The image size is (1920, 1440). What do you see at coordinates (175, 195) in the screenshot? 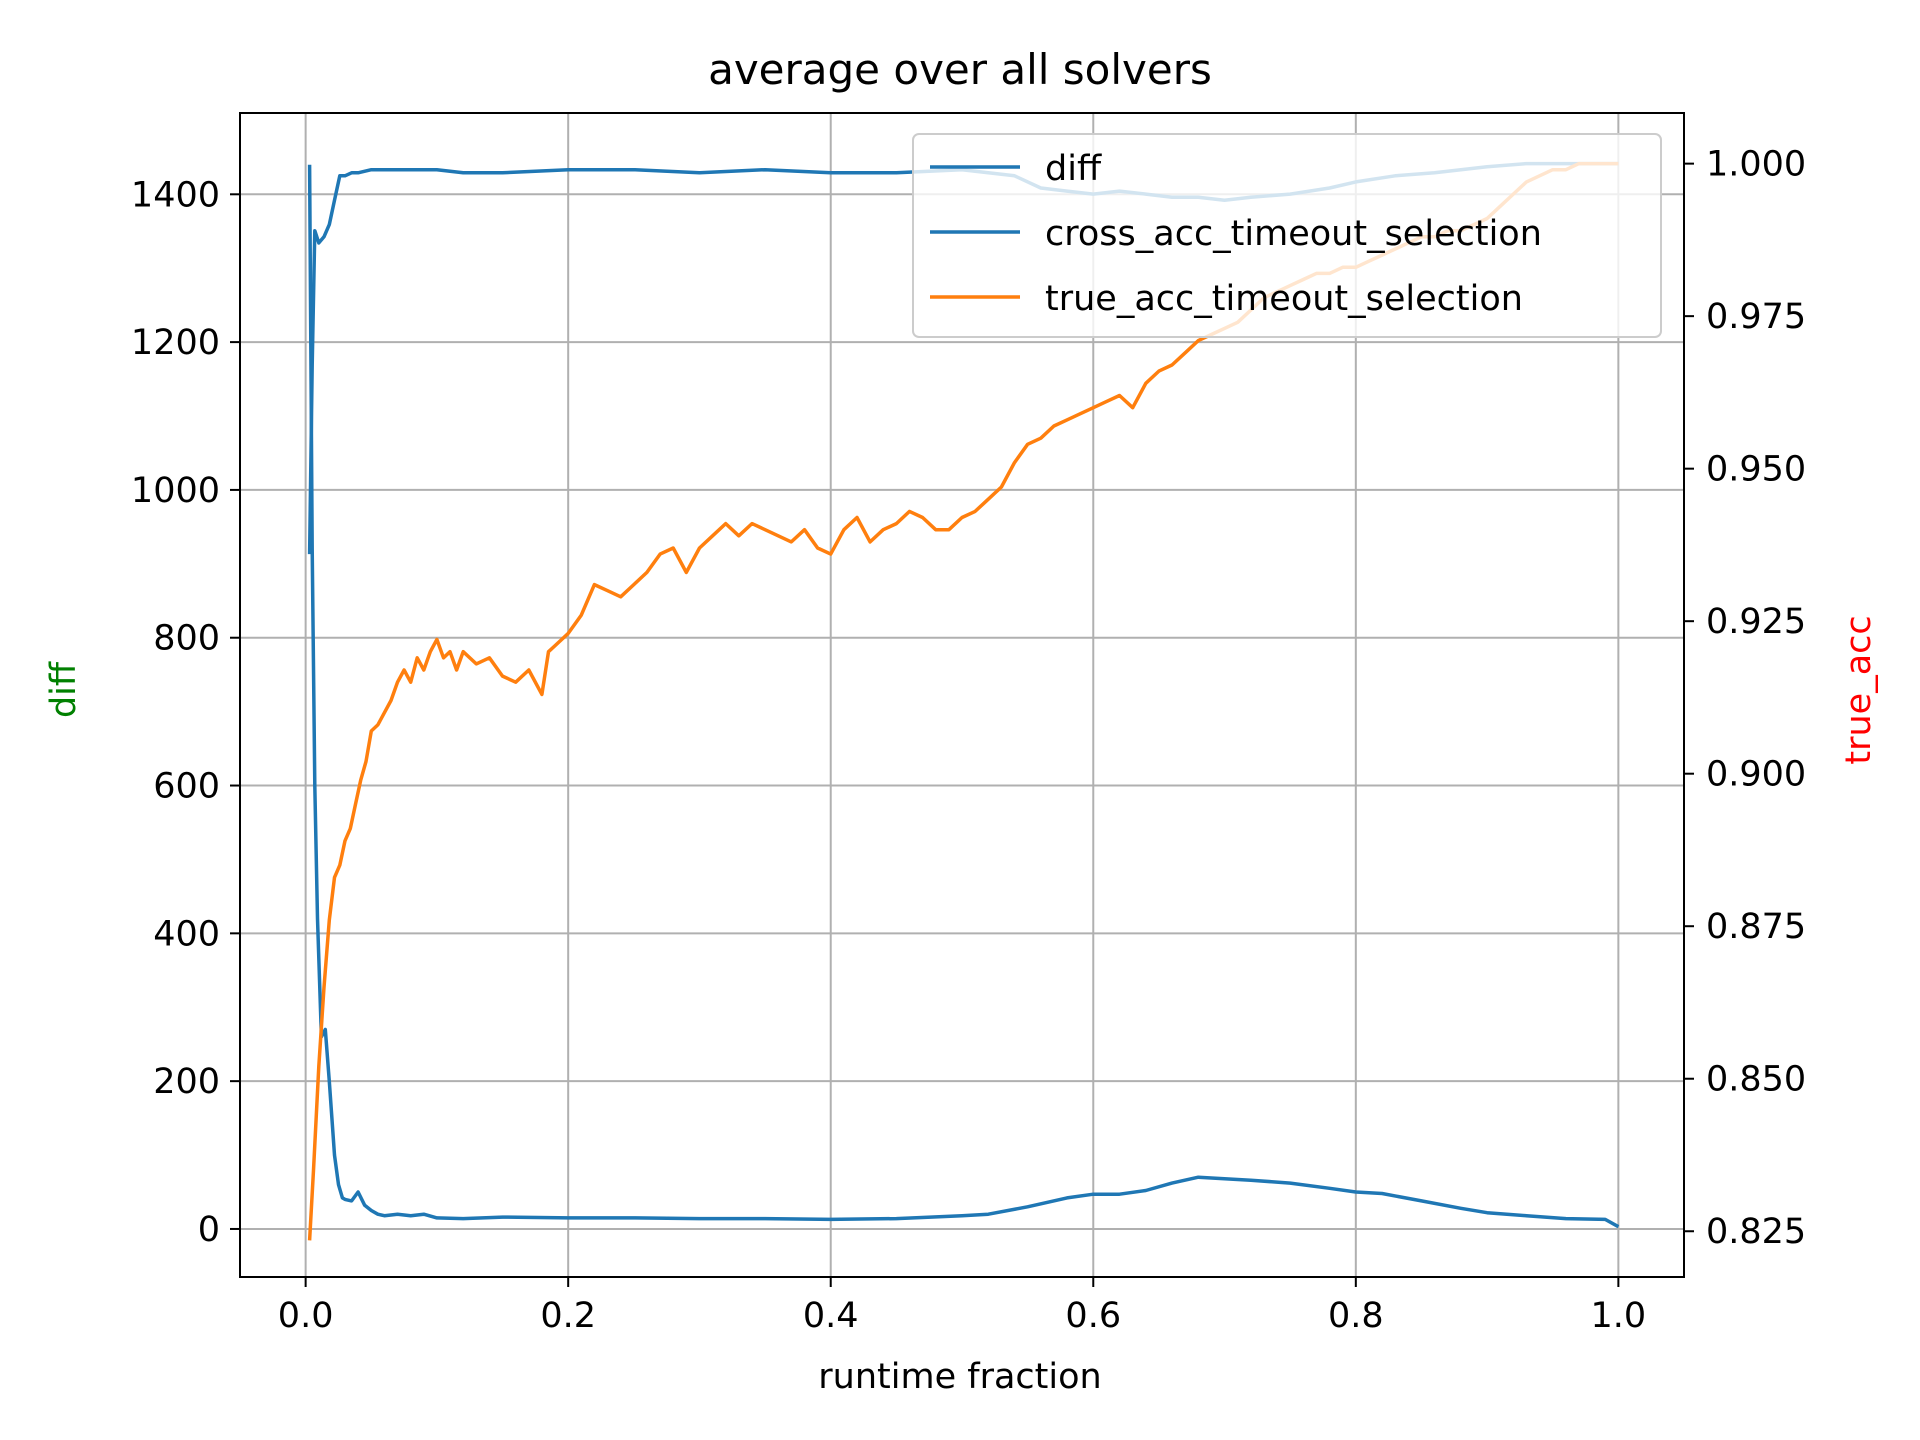
I see `y-tick-label: 1400` at bounding box center [175, 195].